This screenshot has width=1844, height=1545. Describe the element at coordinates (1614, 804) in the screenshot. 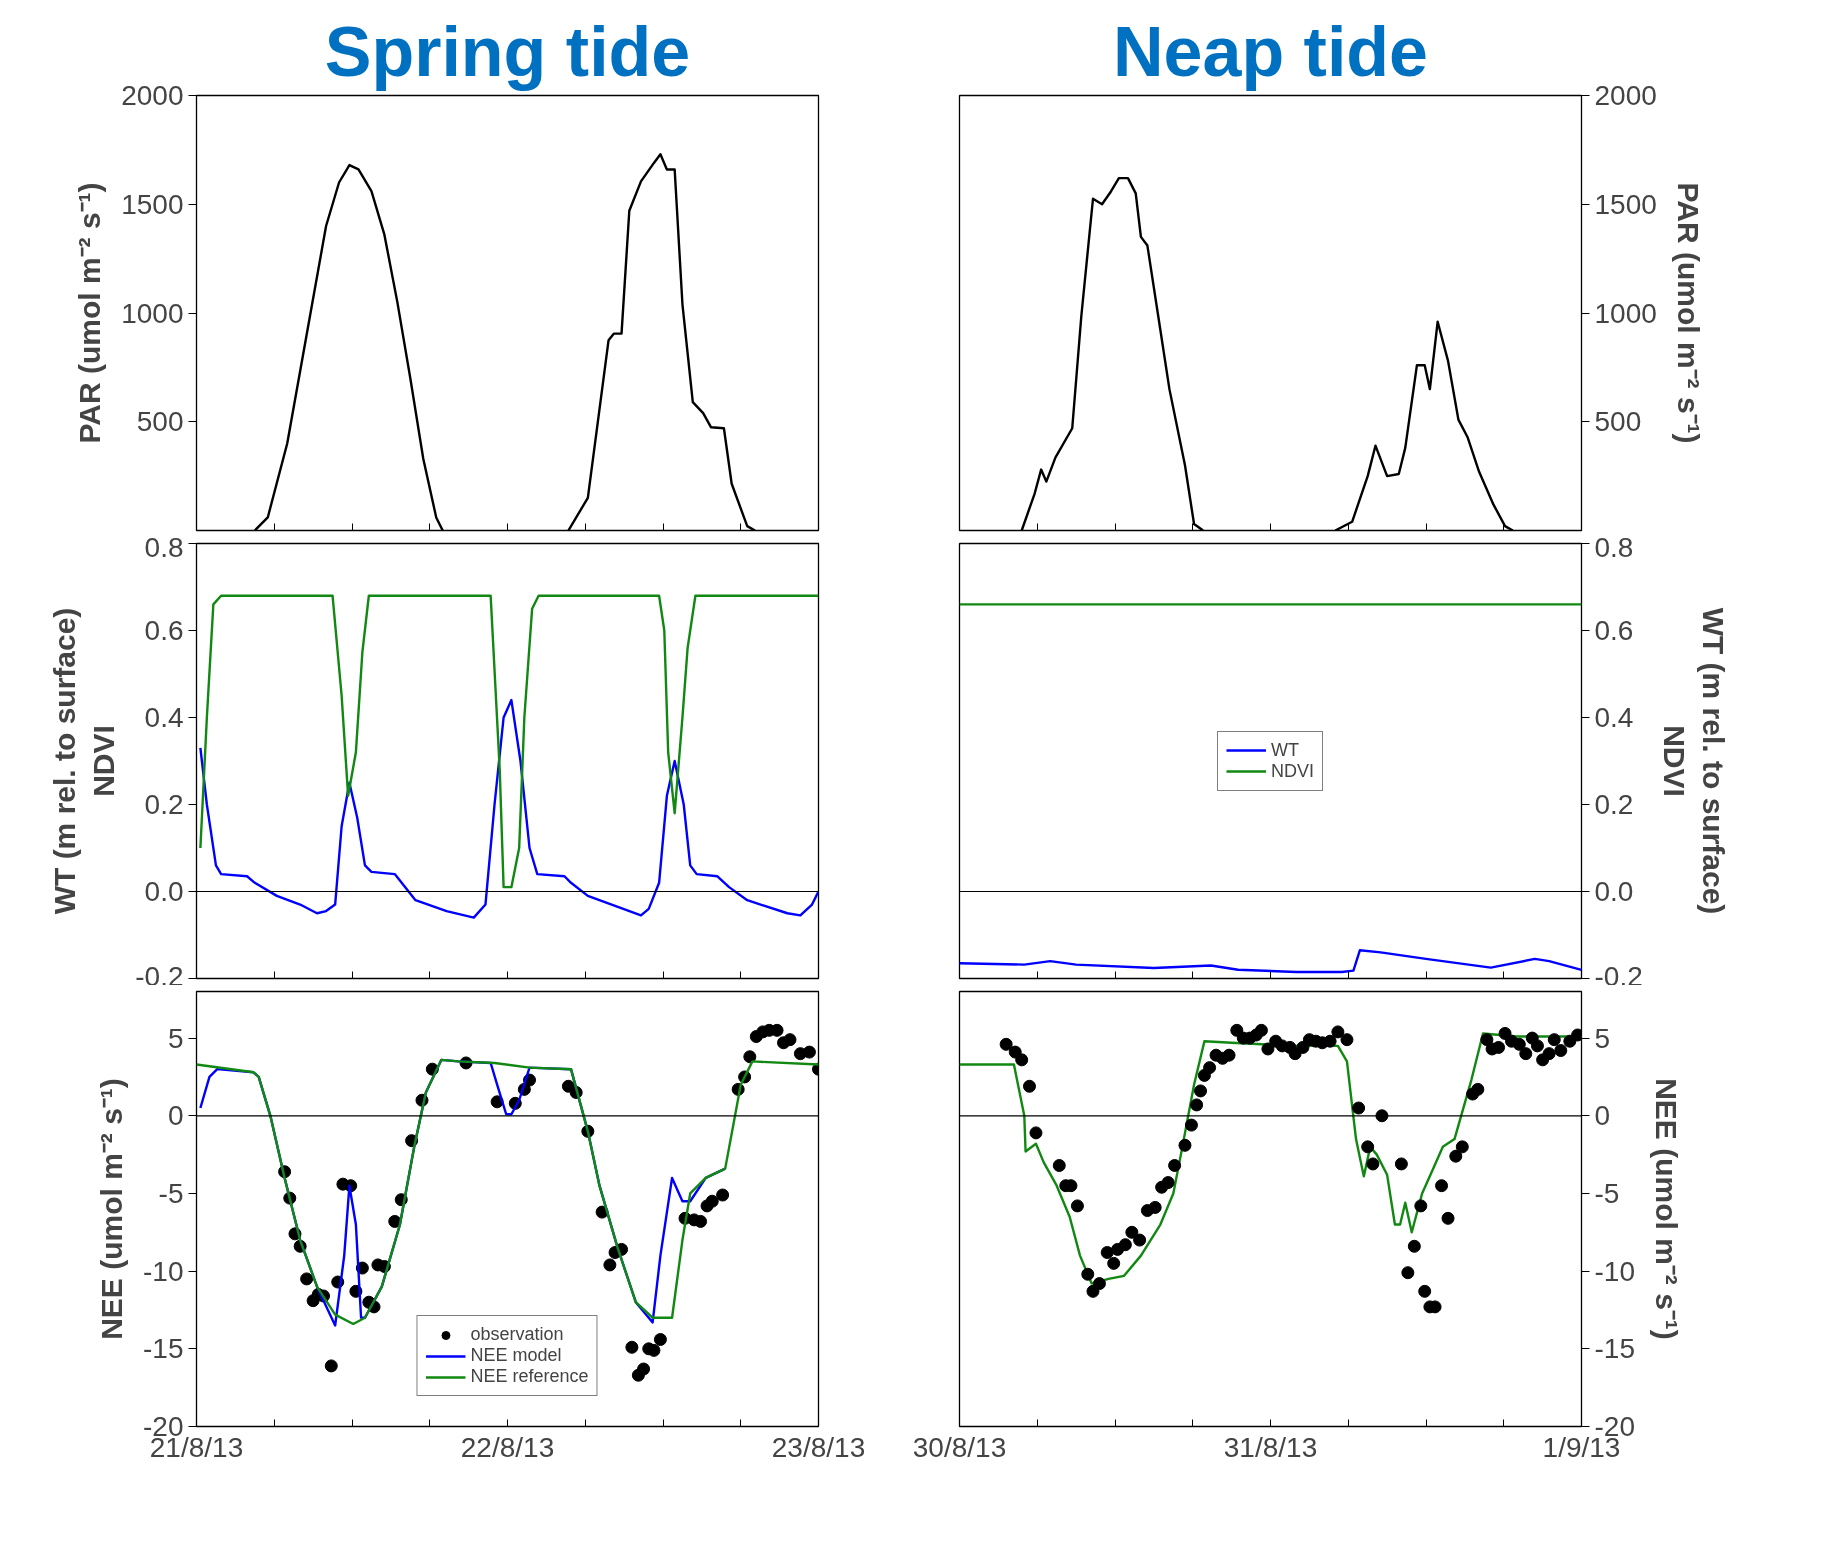

I see `y2-tick-label: 0.2` at that location.